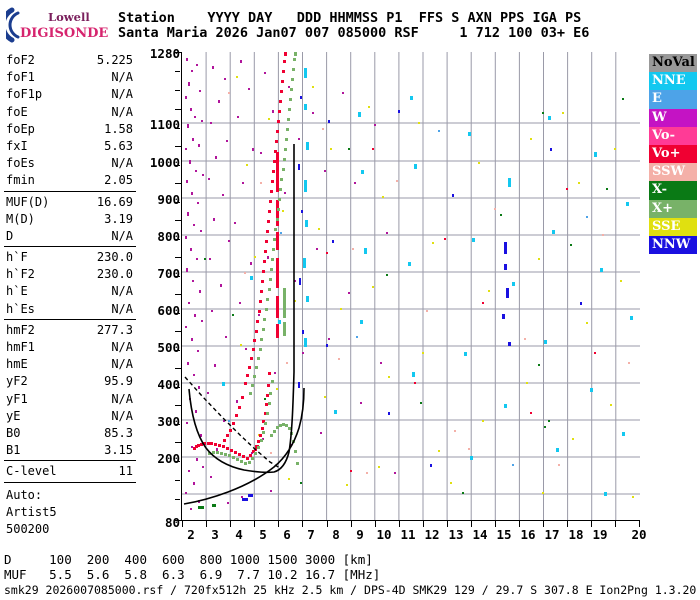  I want to click on param-row: h`Es N/A, so click(70, 309).